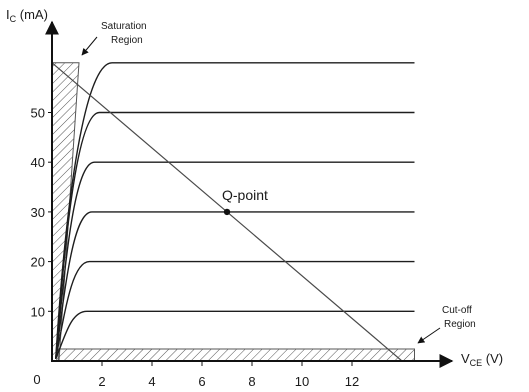 Image resolution: width=529 pixels, height=392 pixels. I want to click on q-point-marker, so click(227, 212).